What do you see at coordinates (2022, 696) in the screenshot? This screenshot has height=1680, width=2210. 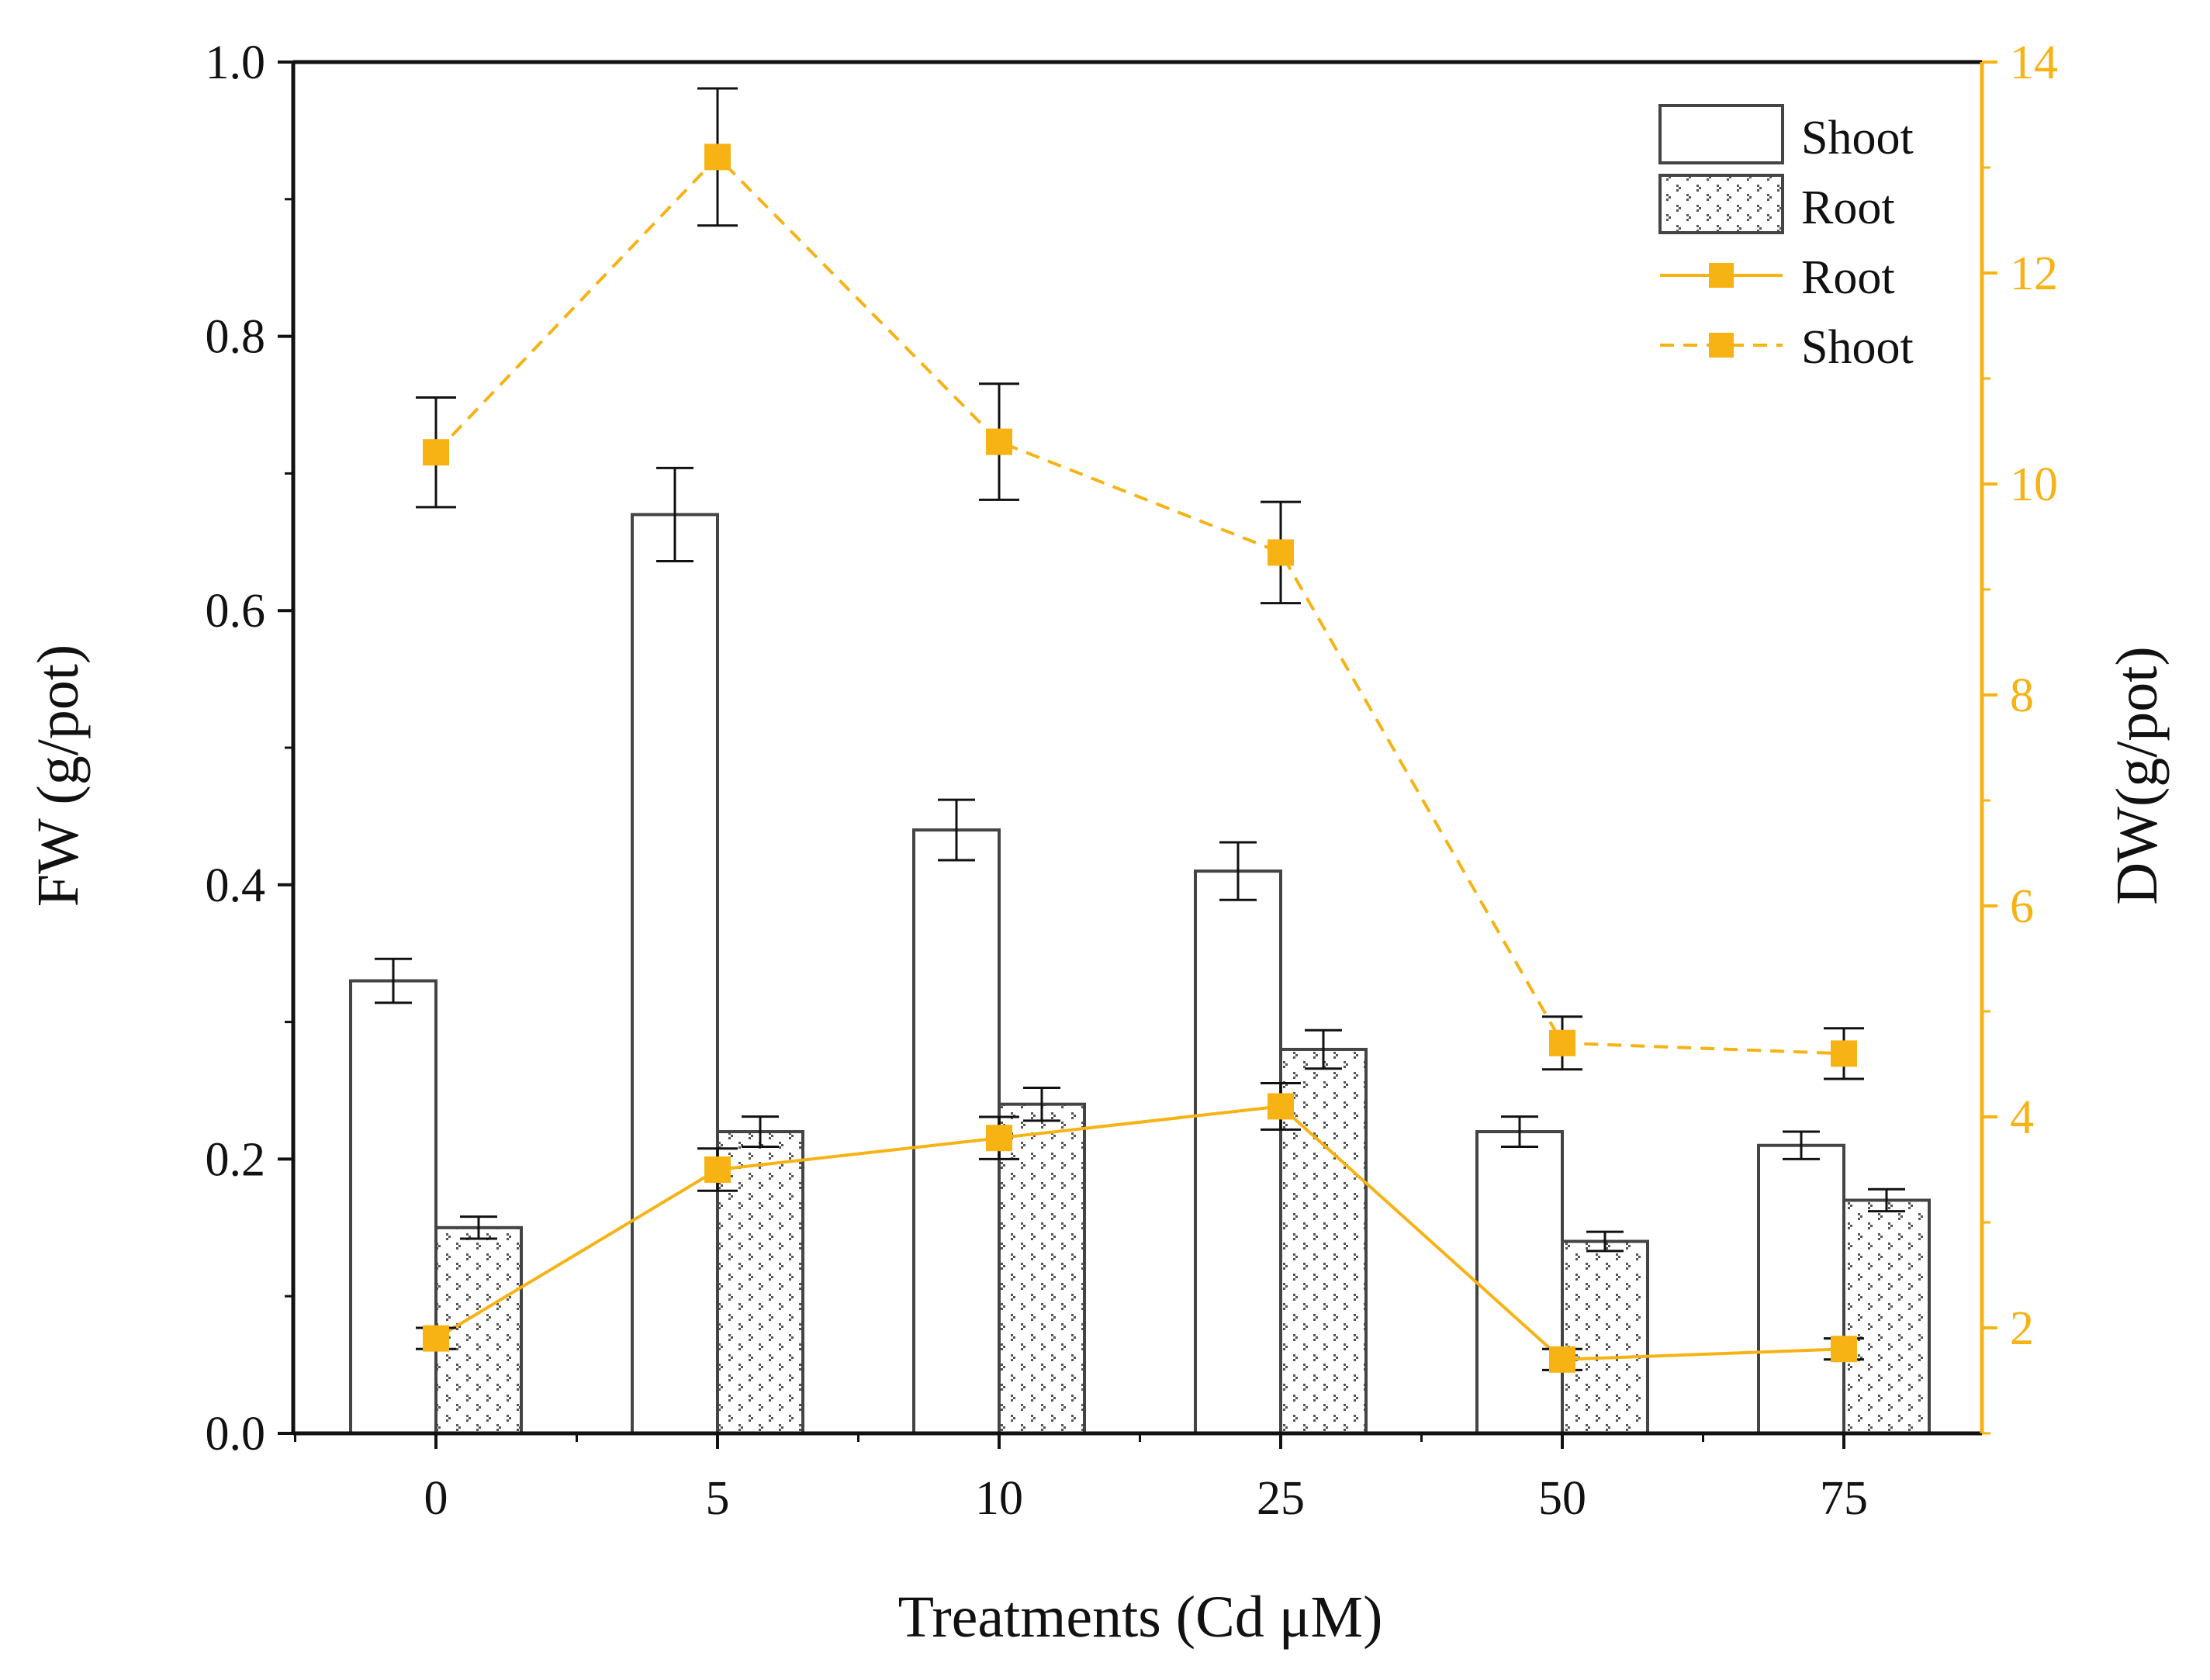 I see `y2-tick-label-8: 8` at bounding box center [2022, 696].